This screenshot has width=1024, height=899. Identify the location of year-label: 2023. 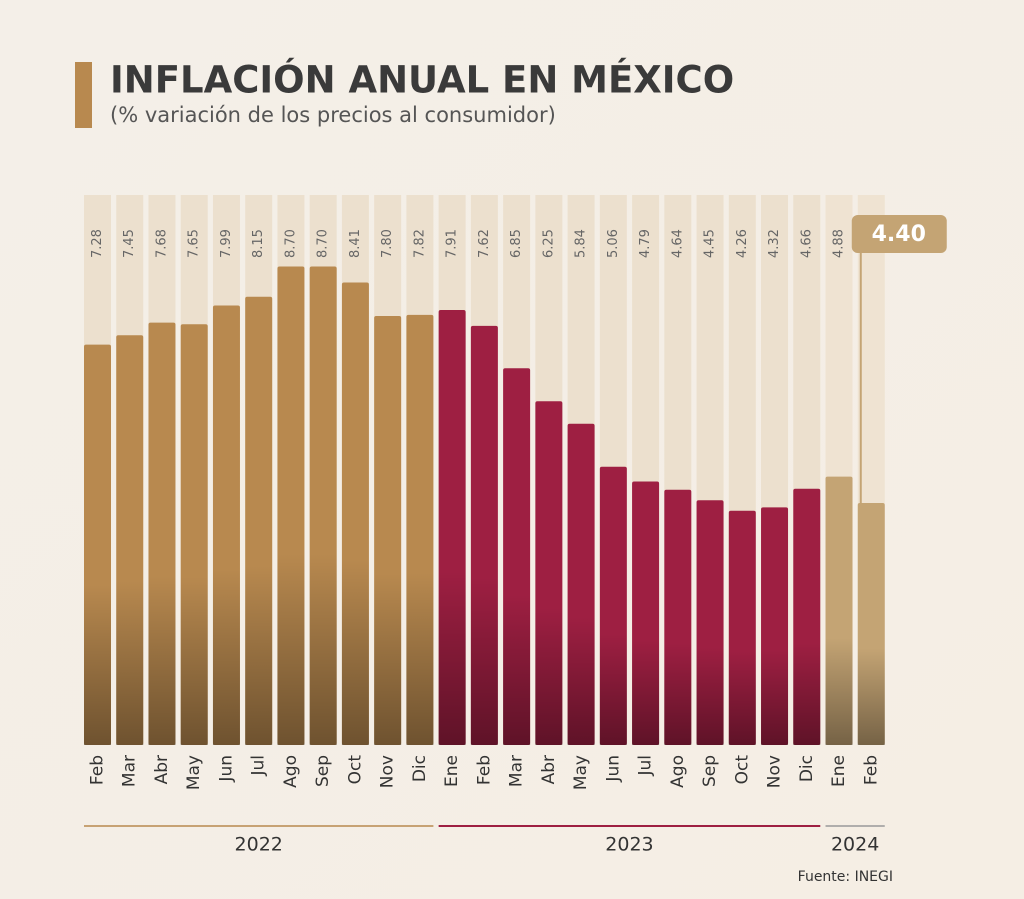
(629, 845).